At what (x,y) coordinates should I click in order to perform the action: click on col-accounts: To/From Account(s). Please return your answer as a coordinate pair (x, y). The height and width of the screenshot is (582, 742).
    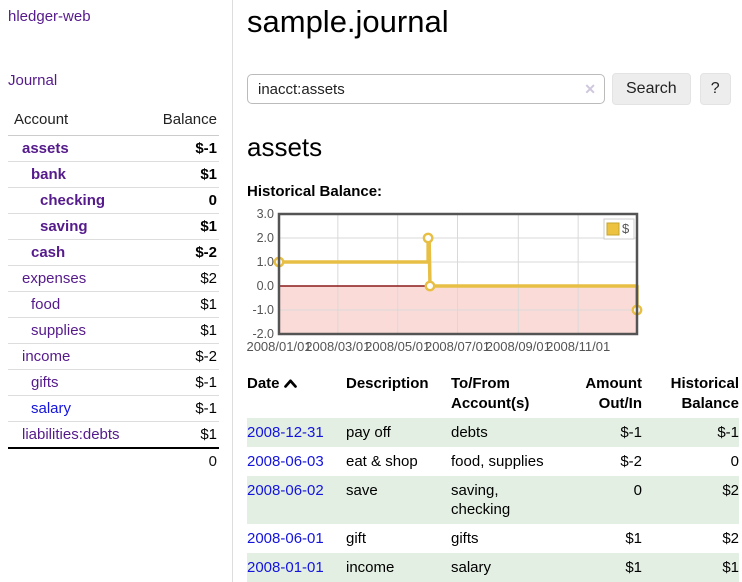
    Looking at the image, I should click on (490, 393).